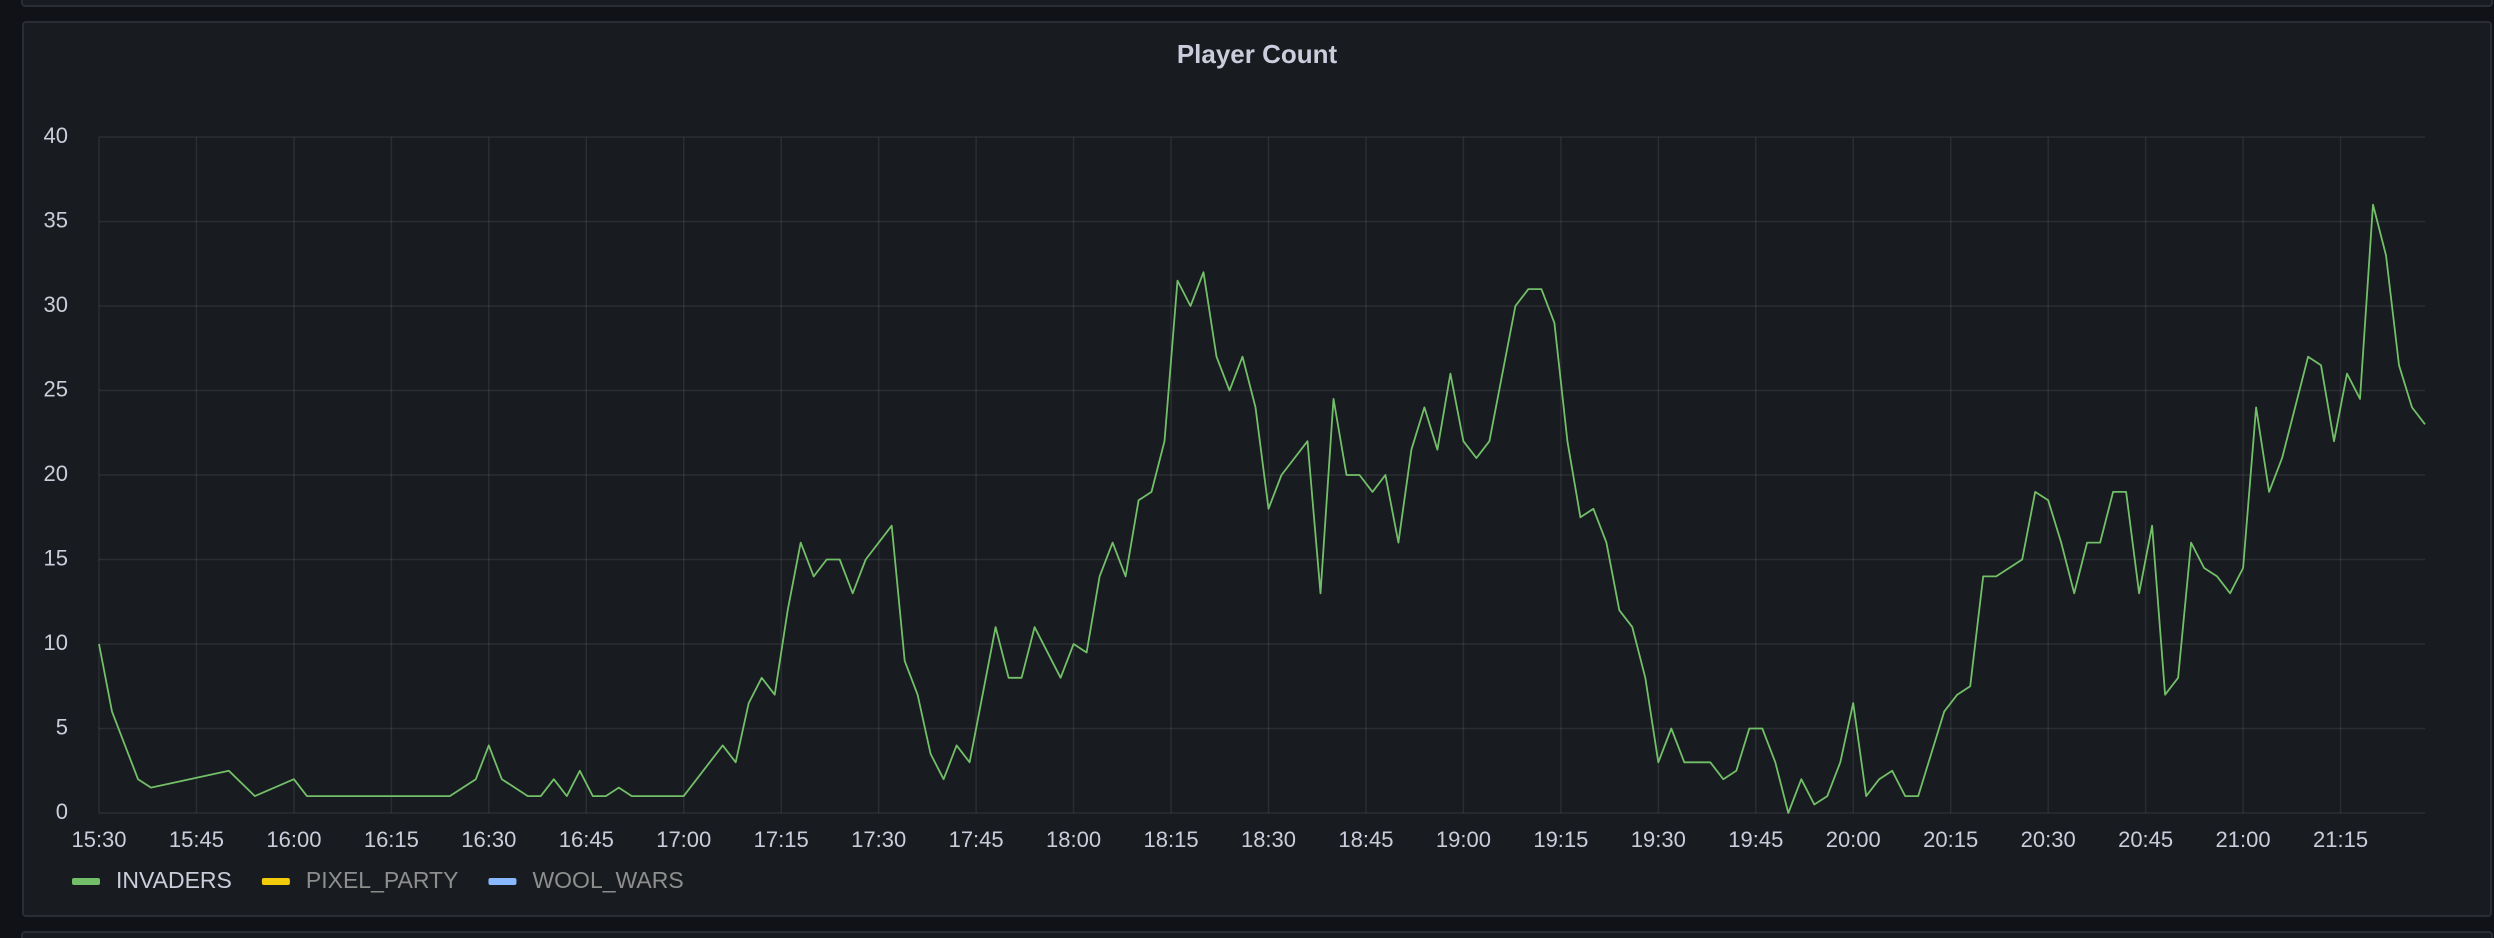 The image size is (2494, 938). I want to click on y-tick-label: 25, so click(56, 388).